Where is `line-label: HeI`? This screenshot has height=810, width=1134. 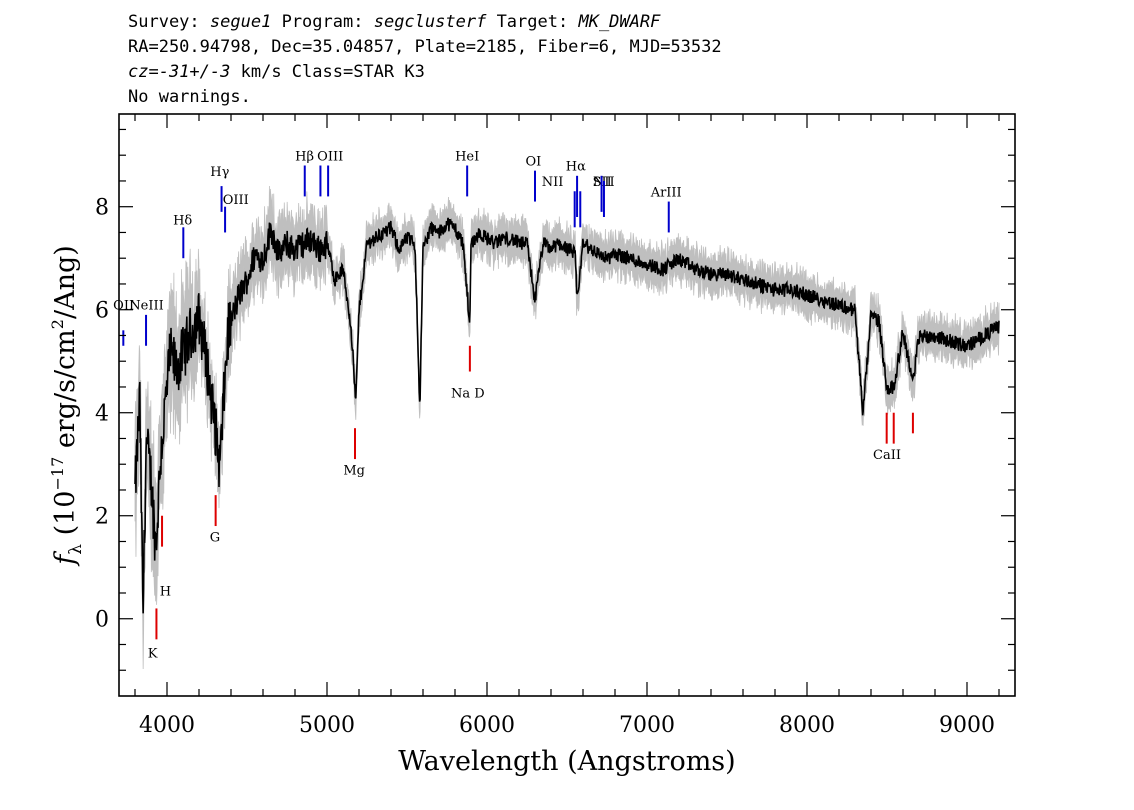 line-label: HeI is located at coordinates (467, 156).